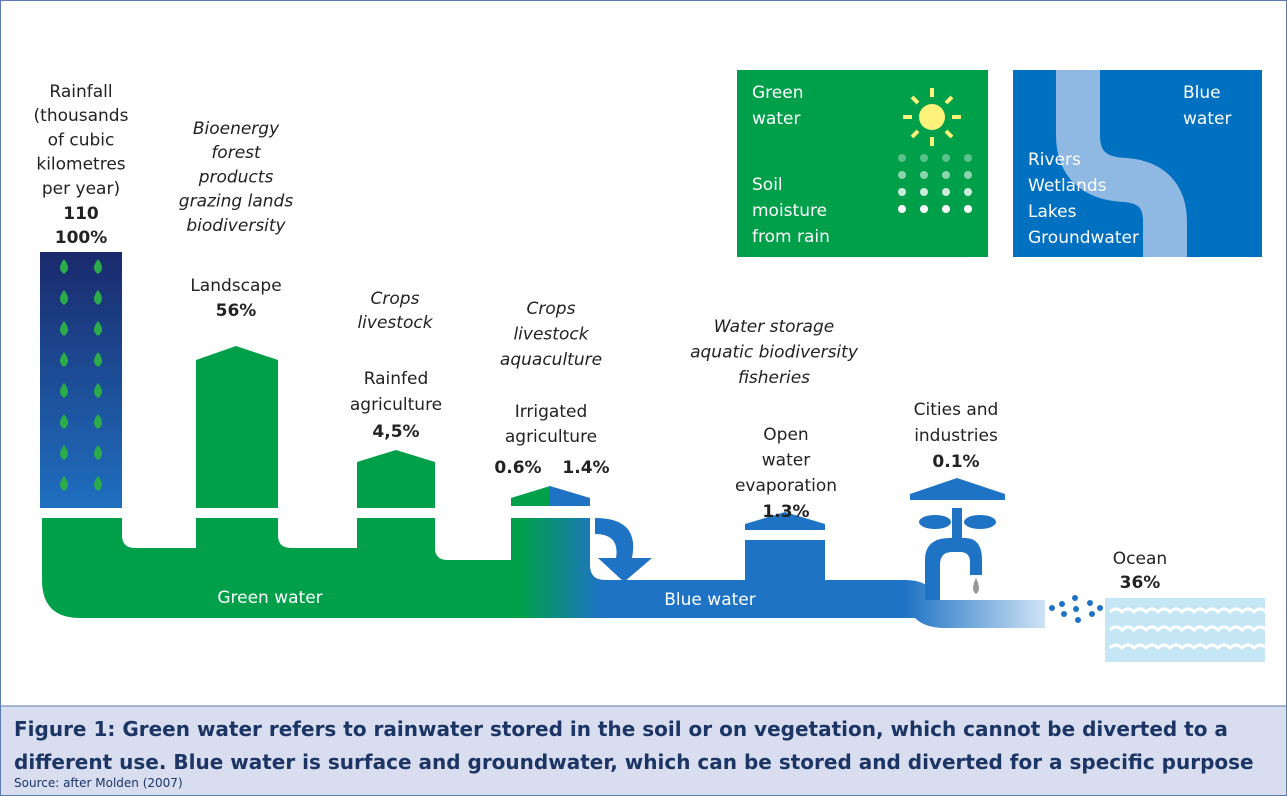 This screenshot has width=1287, height=796. I want to click on cities-arrow, so click(957, 489).